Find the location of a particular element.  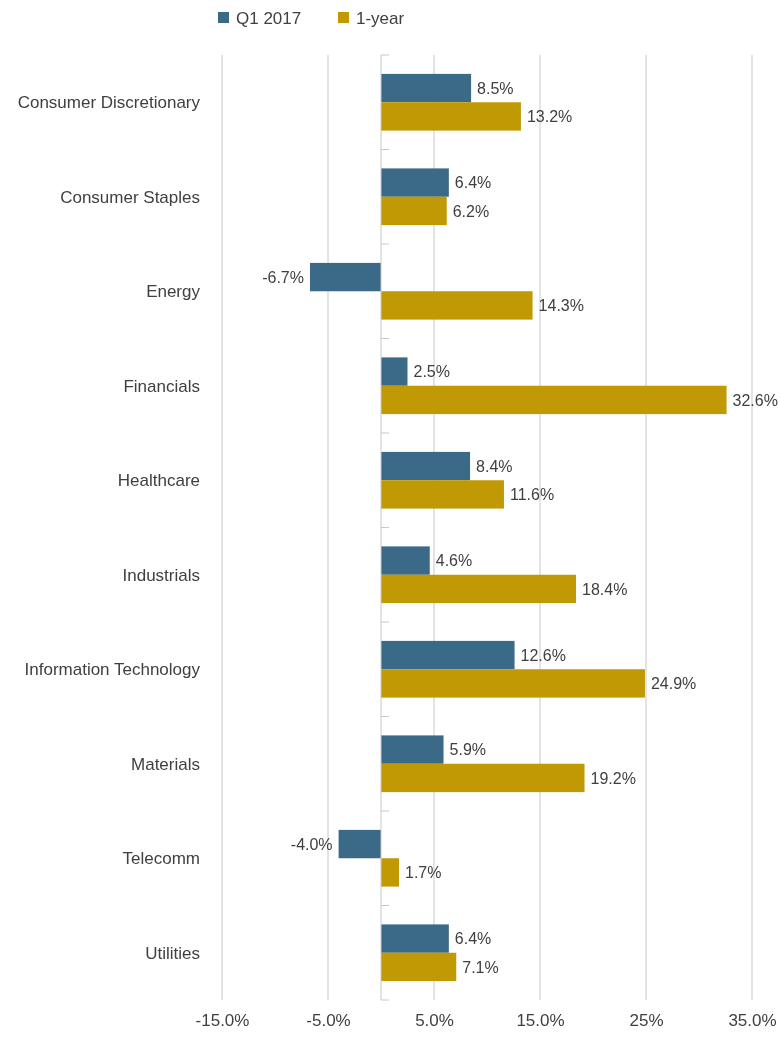

y-tick-label: Materials is located at coordinates (165, 764).